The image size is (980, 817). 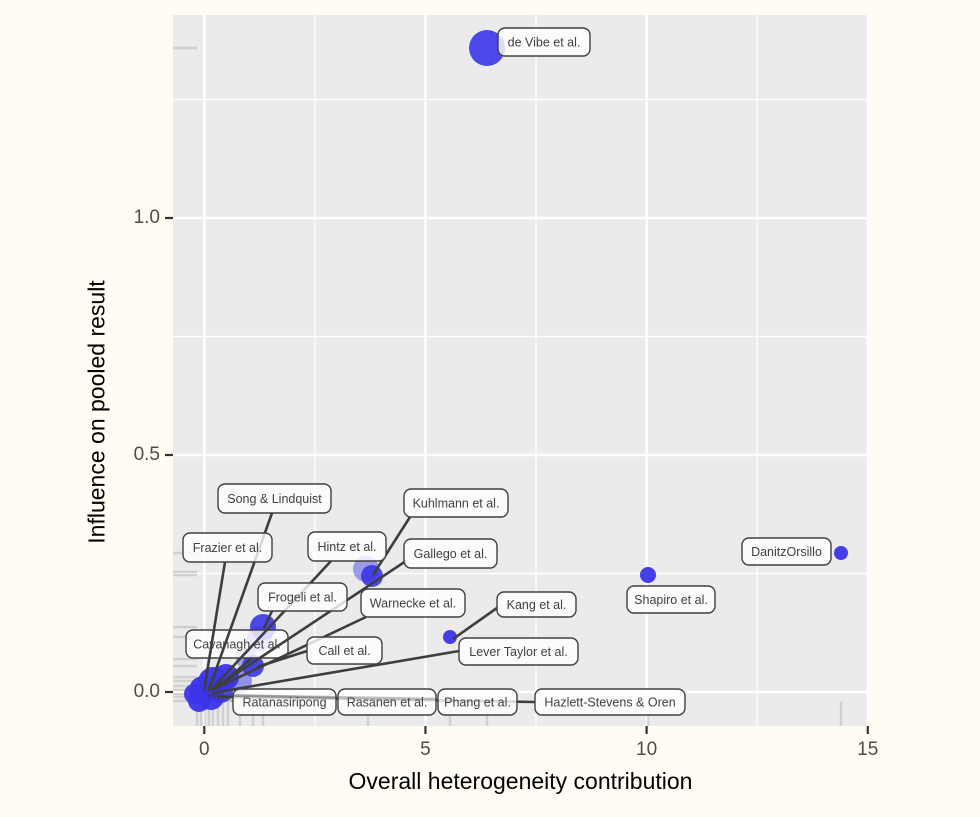 I want to click on label-box-frazier-et-al, so click(x=227, y=547).